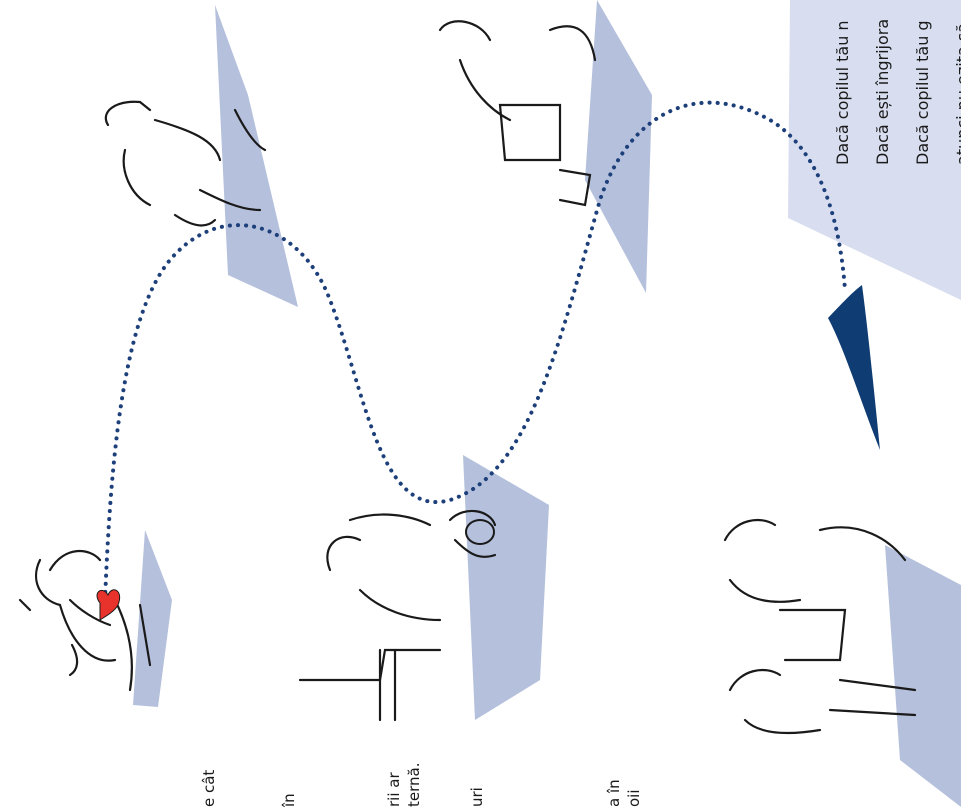  I want to click on text-fragment-4: ternă., so click(414, 784).